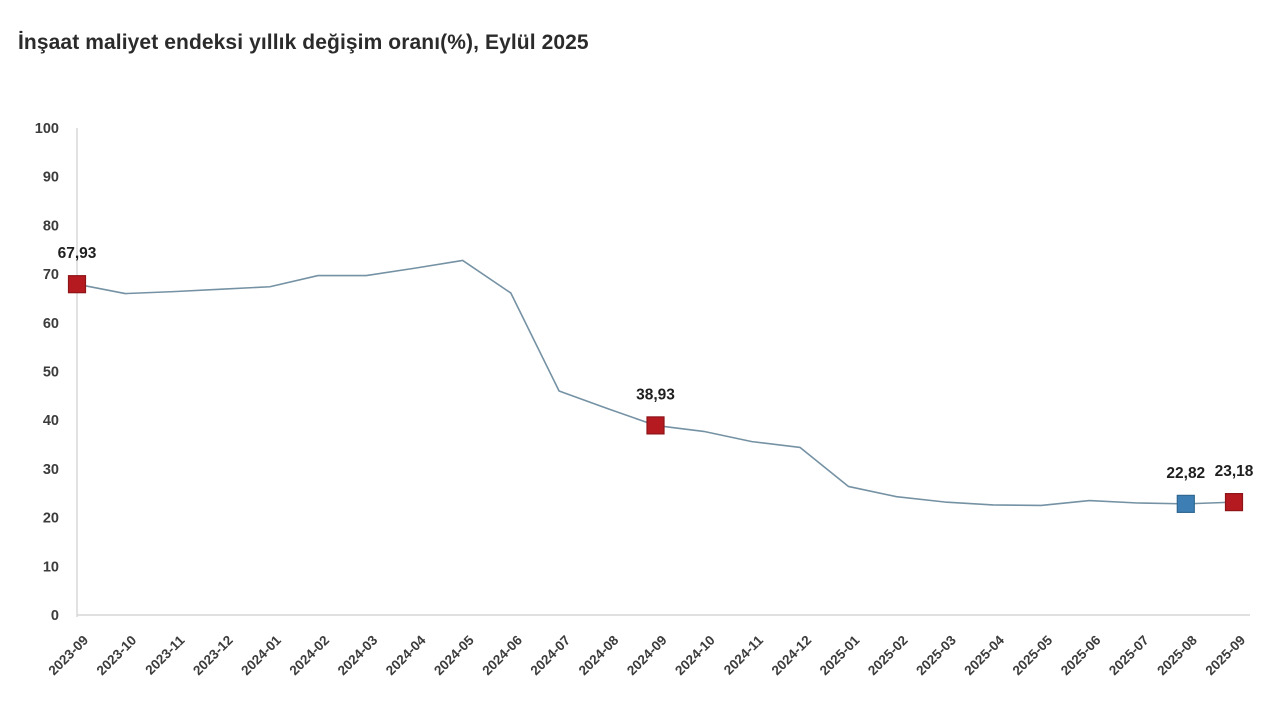 The image size is (1280, 720). What do you see at coordinates (1225, 656) in the screenshot?
I see `x-tick-label: 2025-09` at bounding box center [1225, 656].